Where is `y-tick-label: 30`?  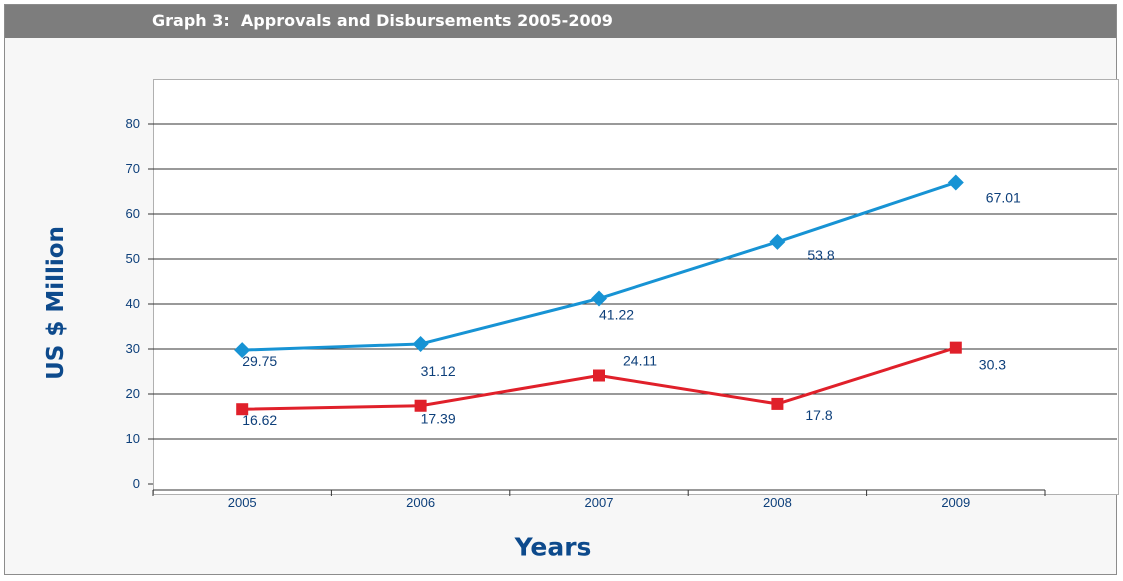
y-tick-label: 30 is located at coordinates (133, 348).